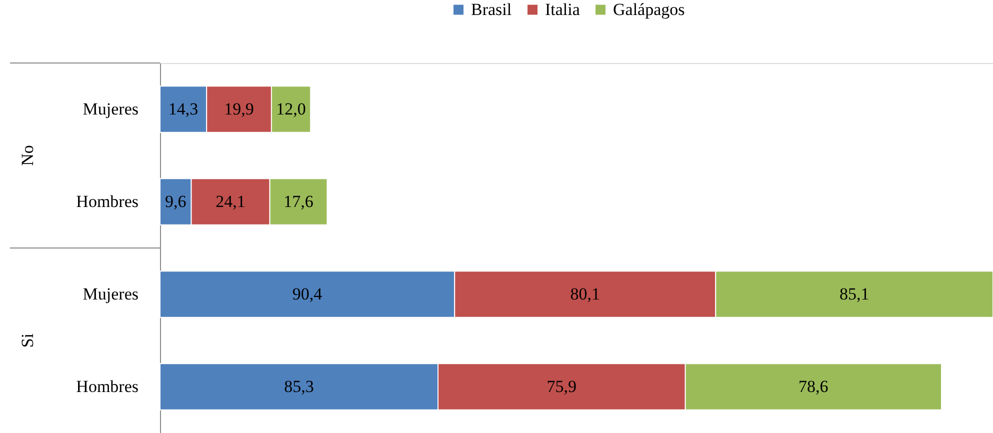 This screenshot has height=433, width=993. What do you see at coordinates (299, 201) in the screenshot?
I see `data-label: 17,6` at bounding box center [299, 201].